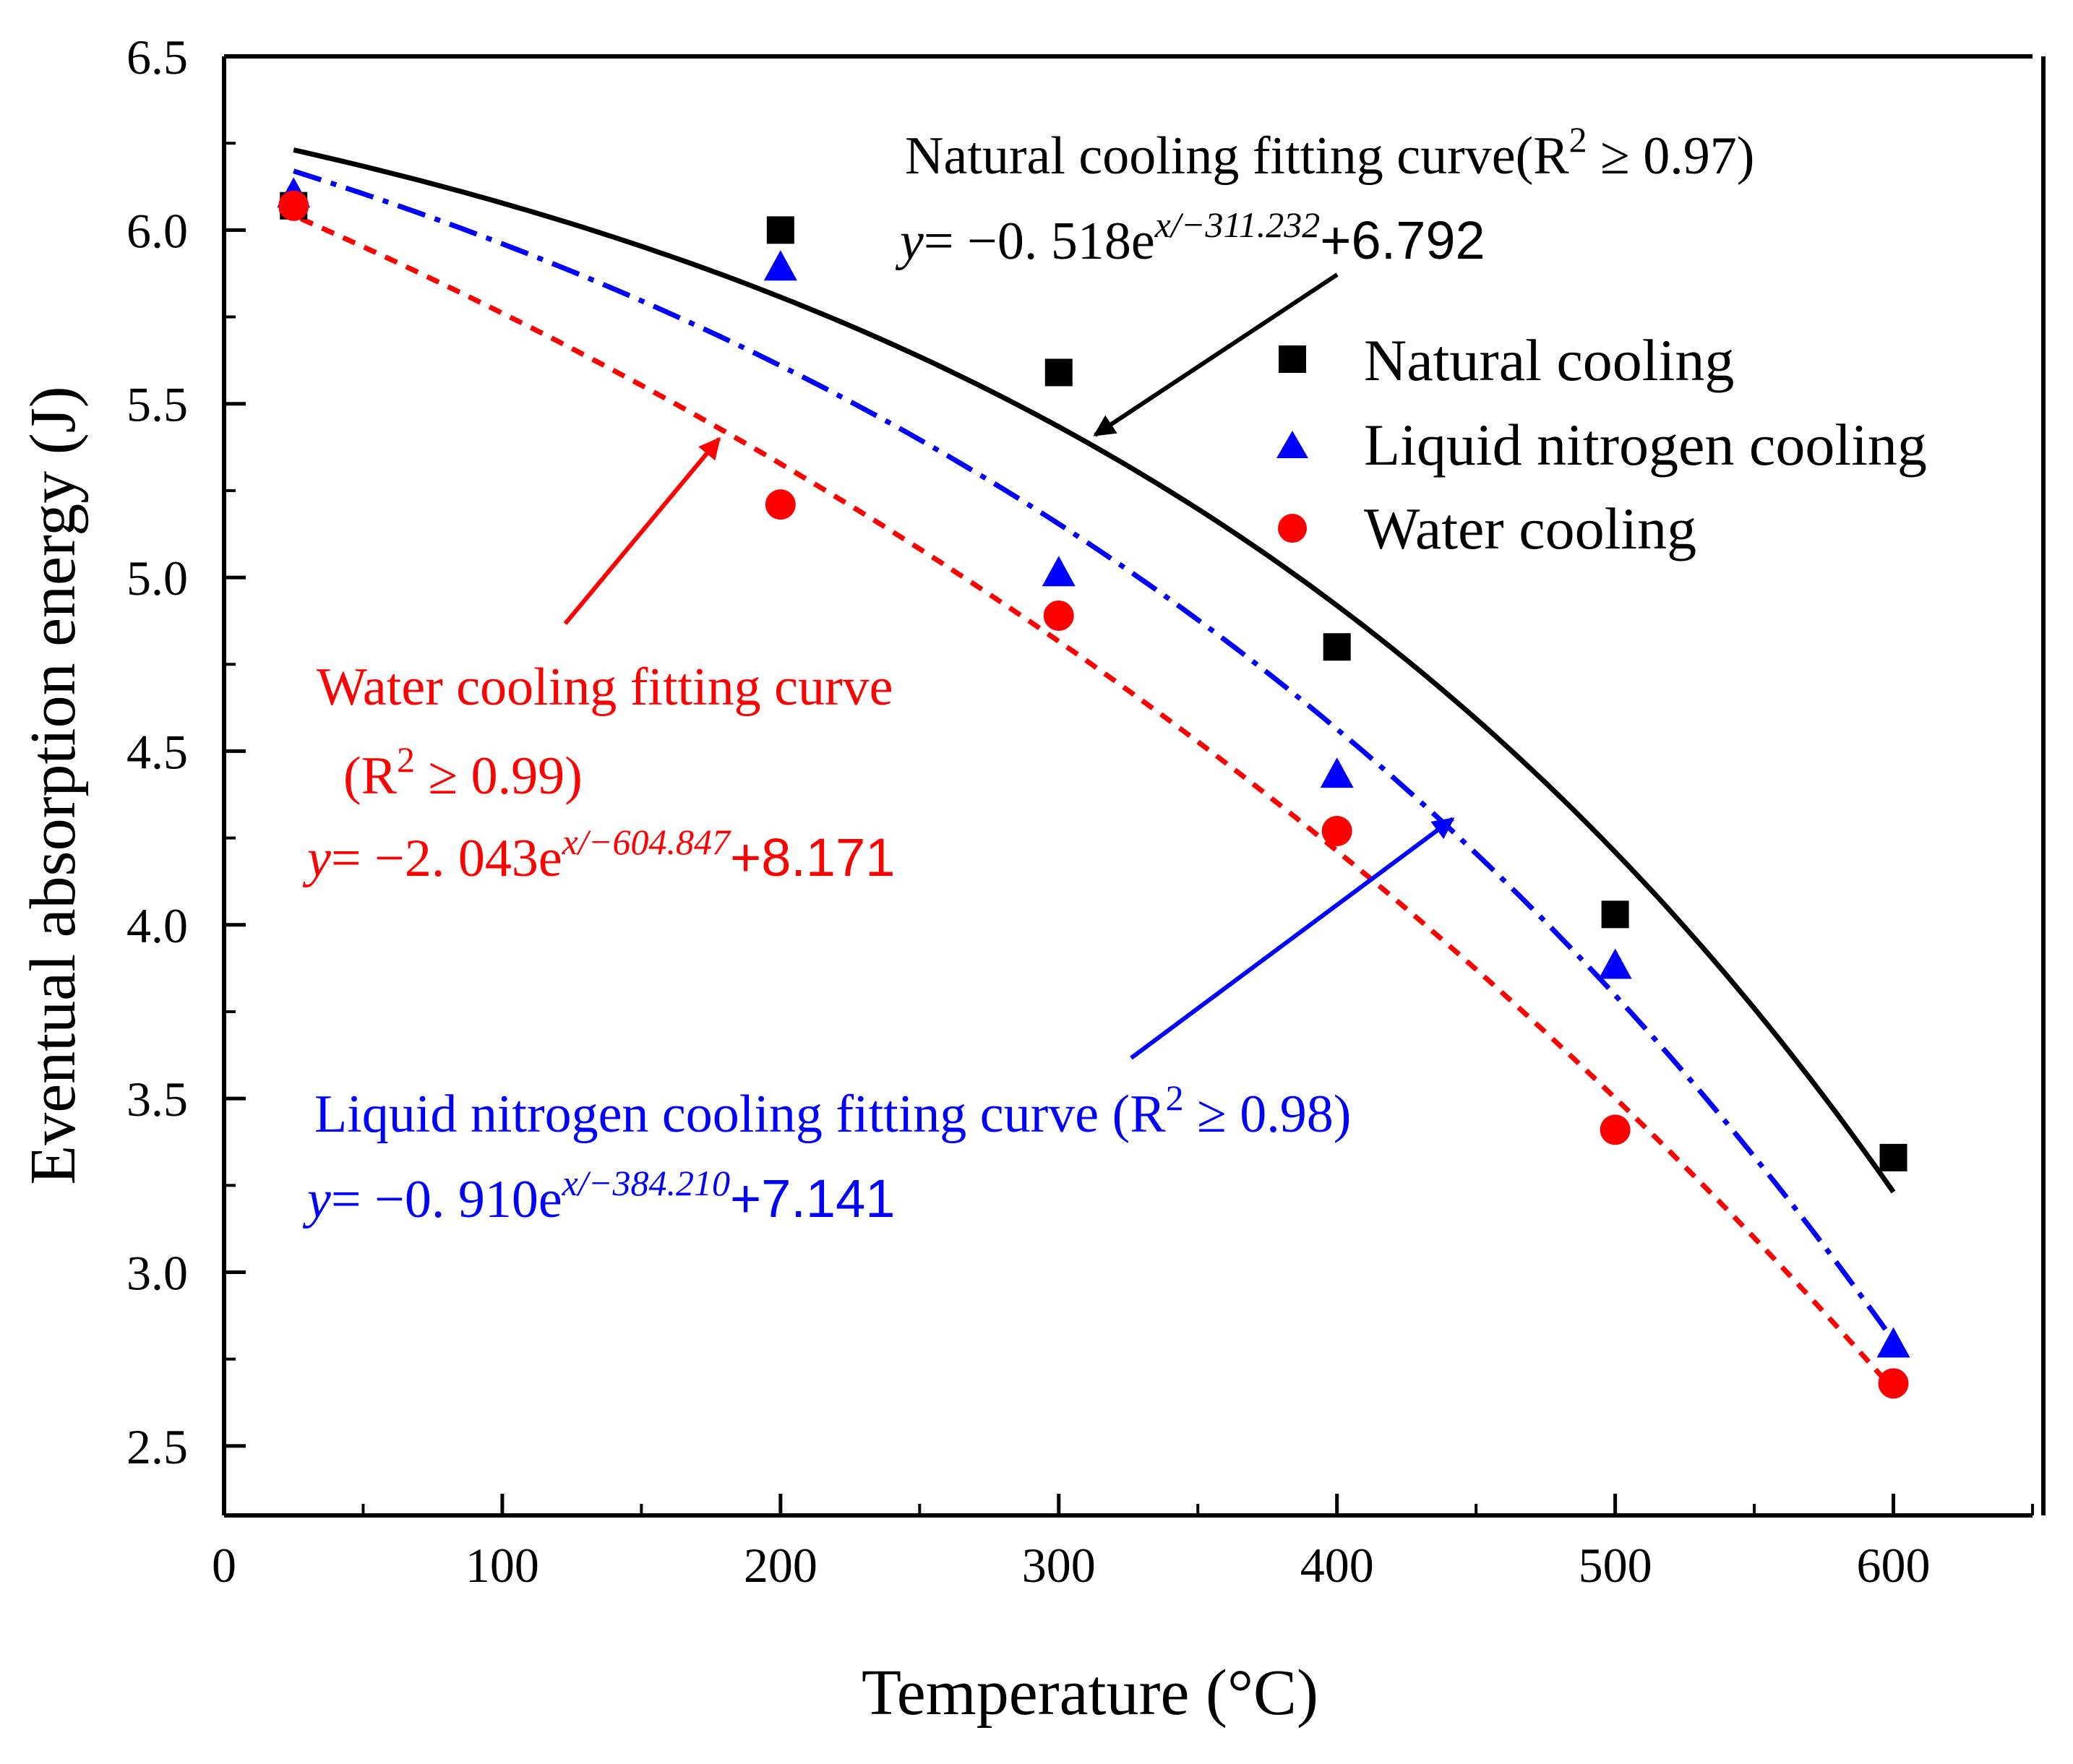  Describe the element at coordinates (598, 1196) in the screenshot. I see `annotation-nitrogen-equation: y= −0. 910ex/−384.210+7.141` at that location.